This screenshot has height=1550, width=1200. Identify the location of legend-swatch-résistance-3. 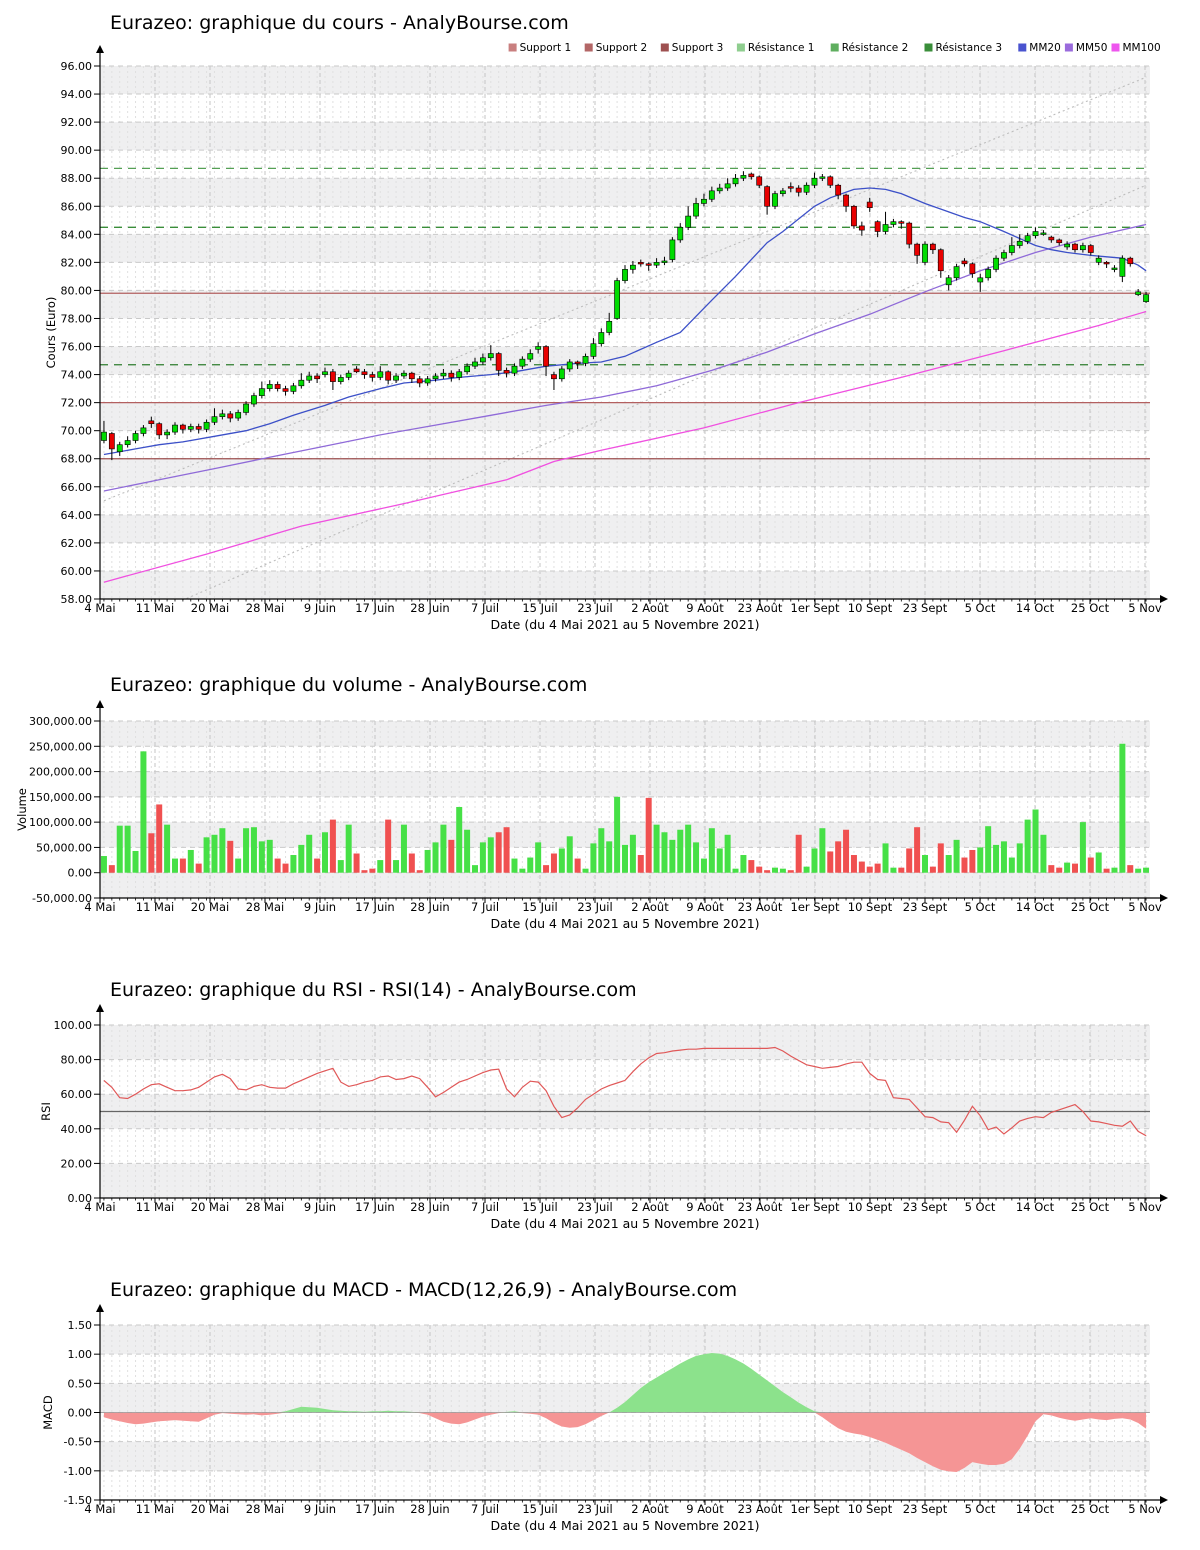
(928, 47).